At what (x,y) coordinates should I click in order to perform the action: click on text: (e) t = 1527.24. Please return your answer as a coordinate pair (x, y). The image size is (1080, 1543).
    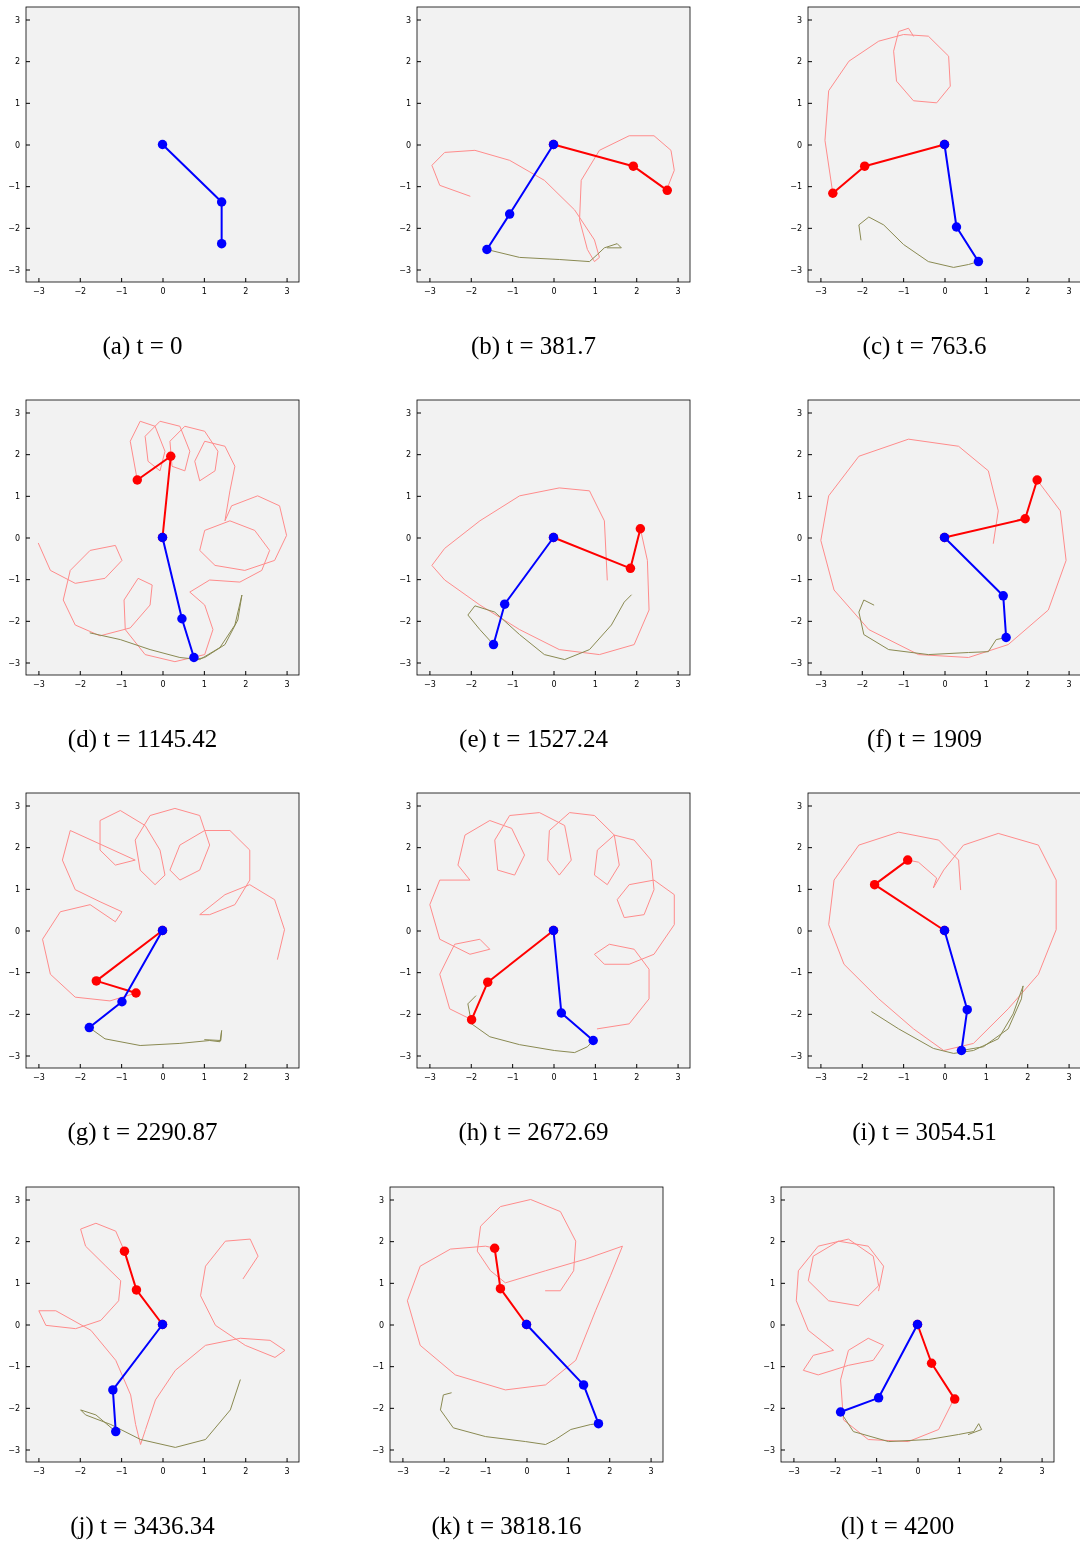
    Looking at the image, I should click on (534, 739).